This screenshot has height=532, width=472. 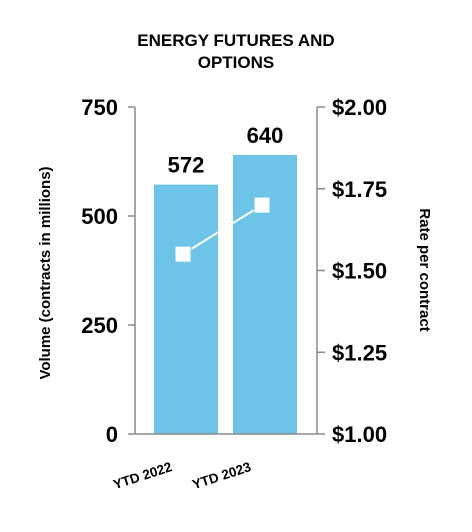 What do you see at coordinates (236, 62) in the screenshot?
I see `chart-title-line-2: OPTIONS` at bounding box center [236, 62].